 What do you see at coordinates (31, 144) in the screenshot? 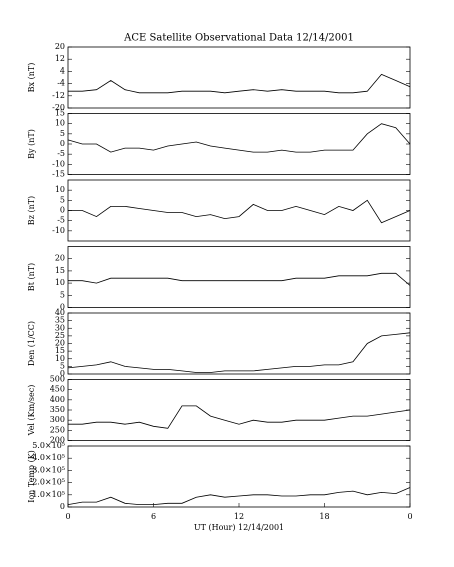
I see `y-axis-label: By (nT)` at bounding box center [31, 144].